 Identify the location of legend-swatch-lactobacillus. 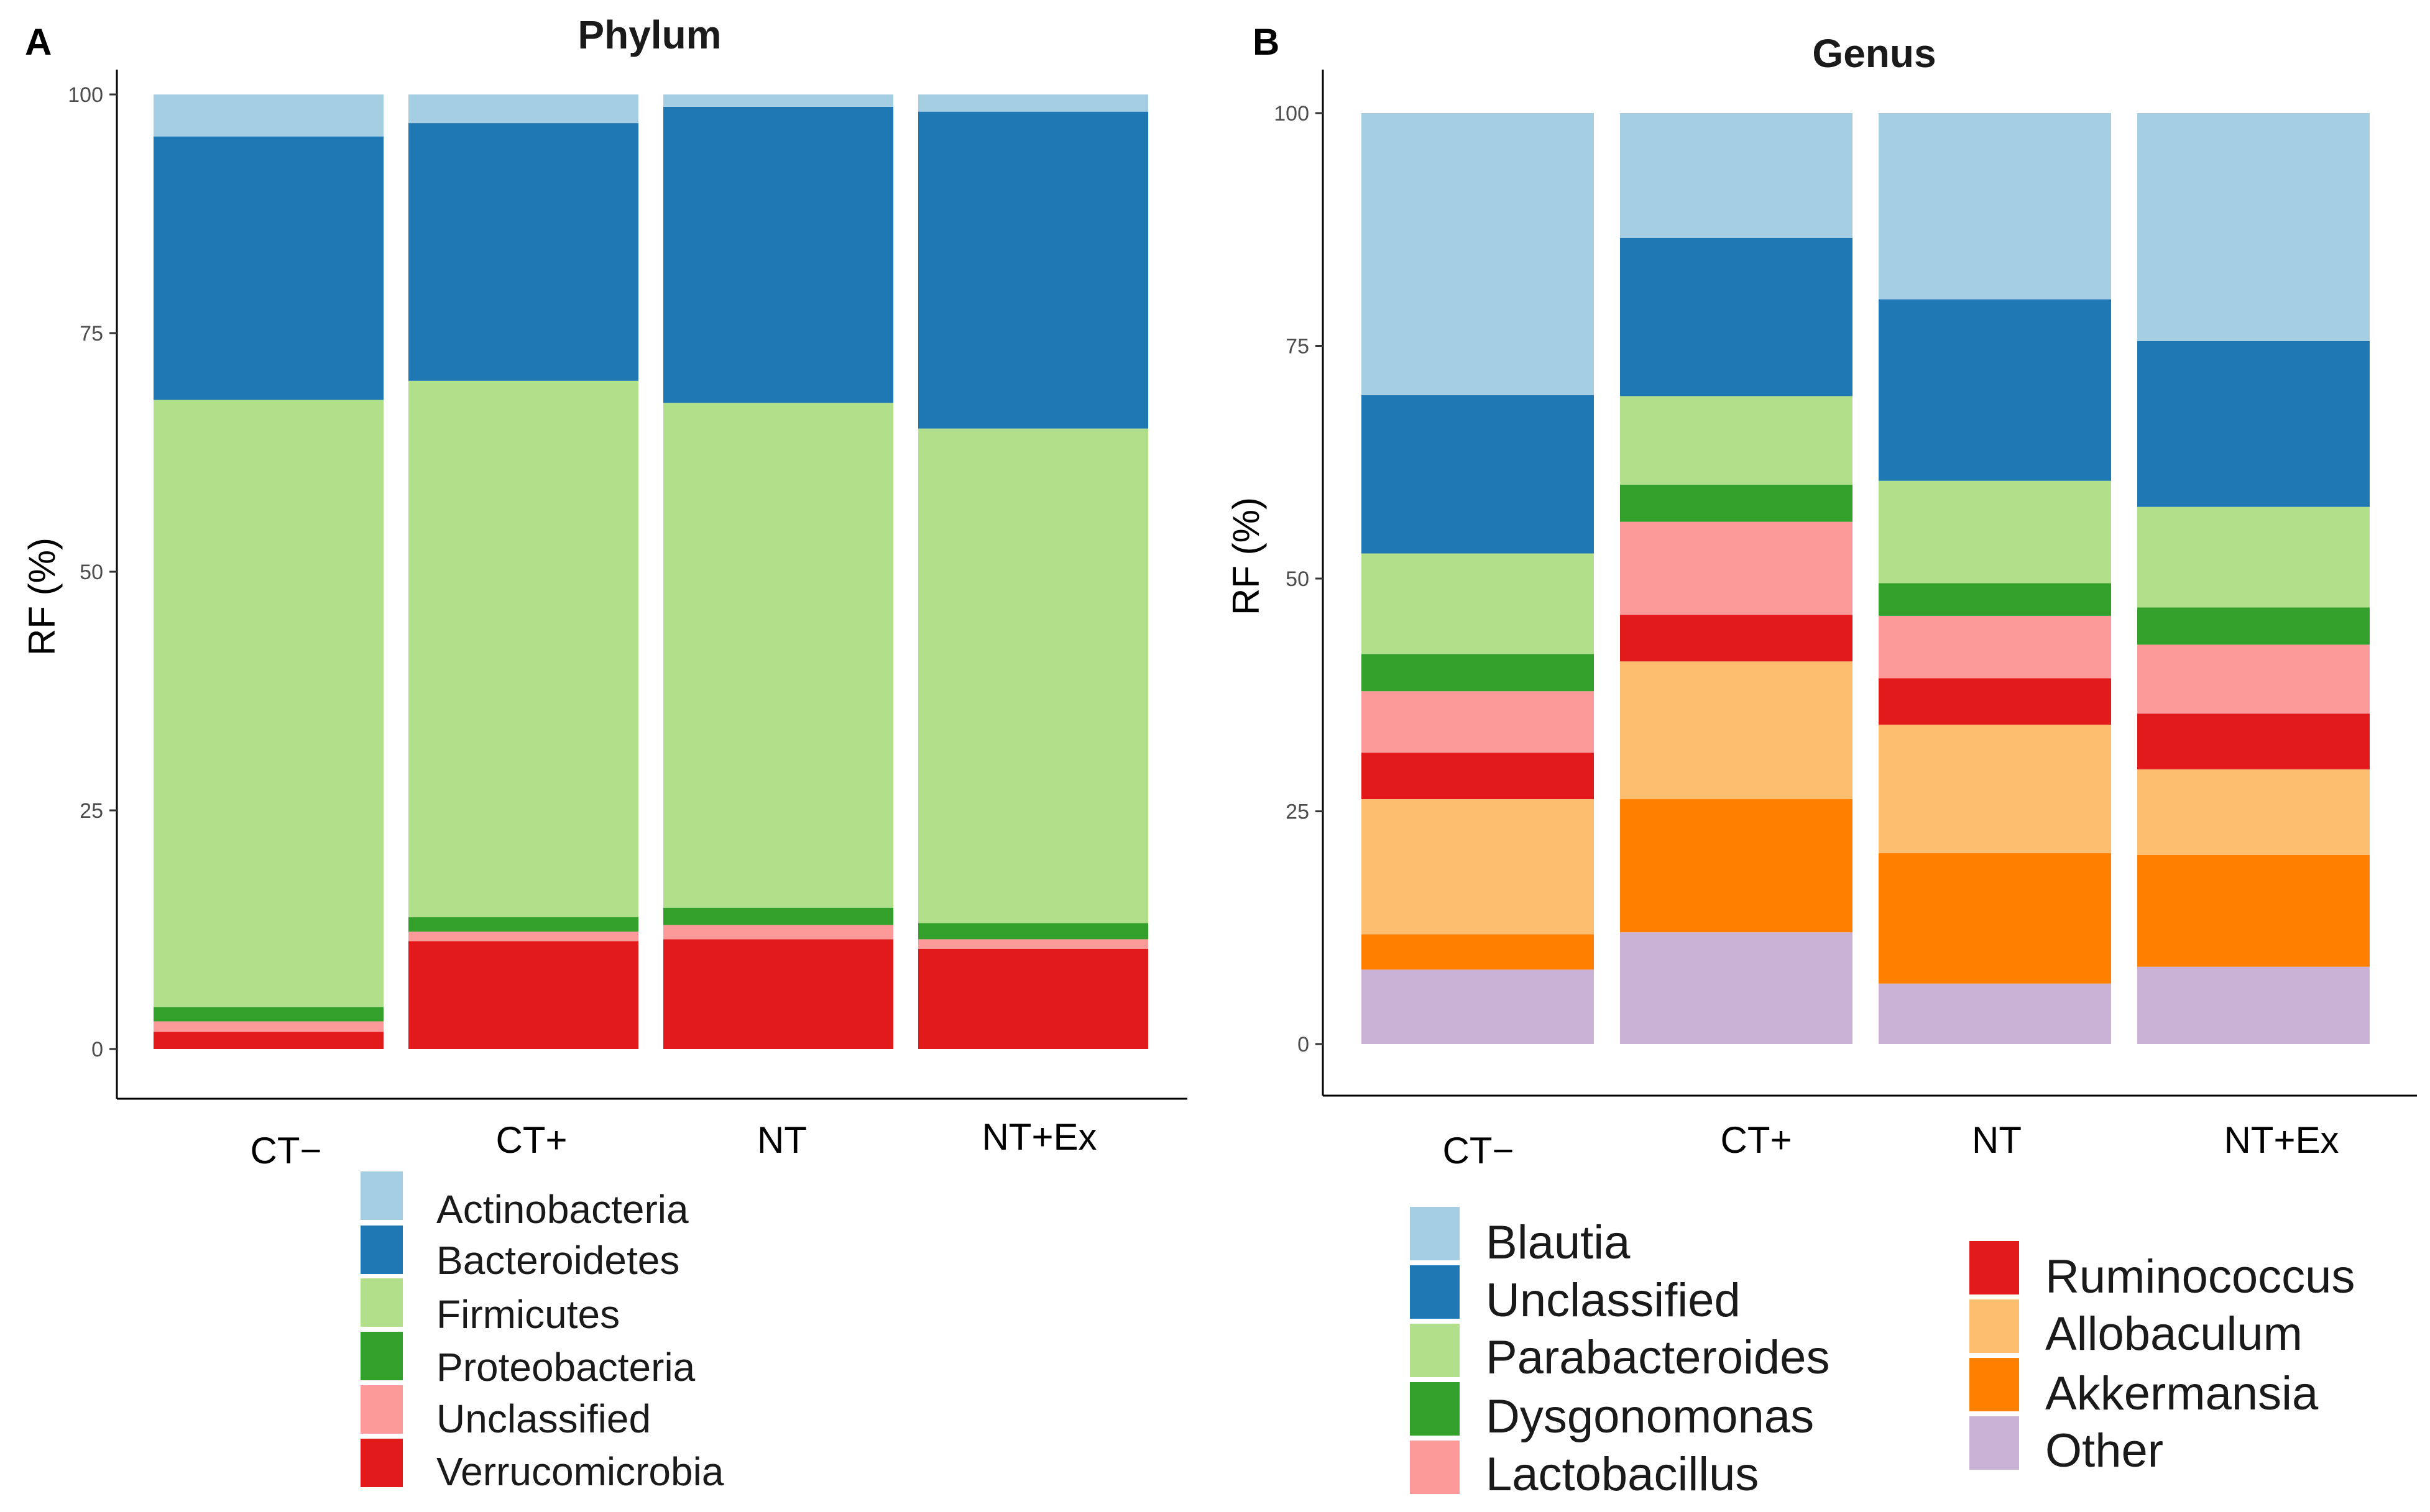
(1435, 1467).